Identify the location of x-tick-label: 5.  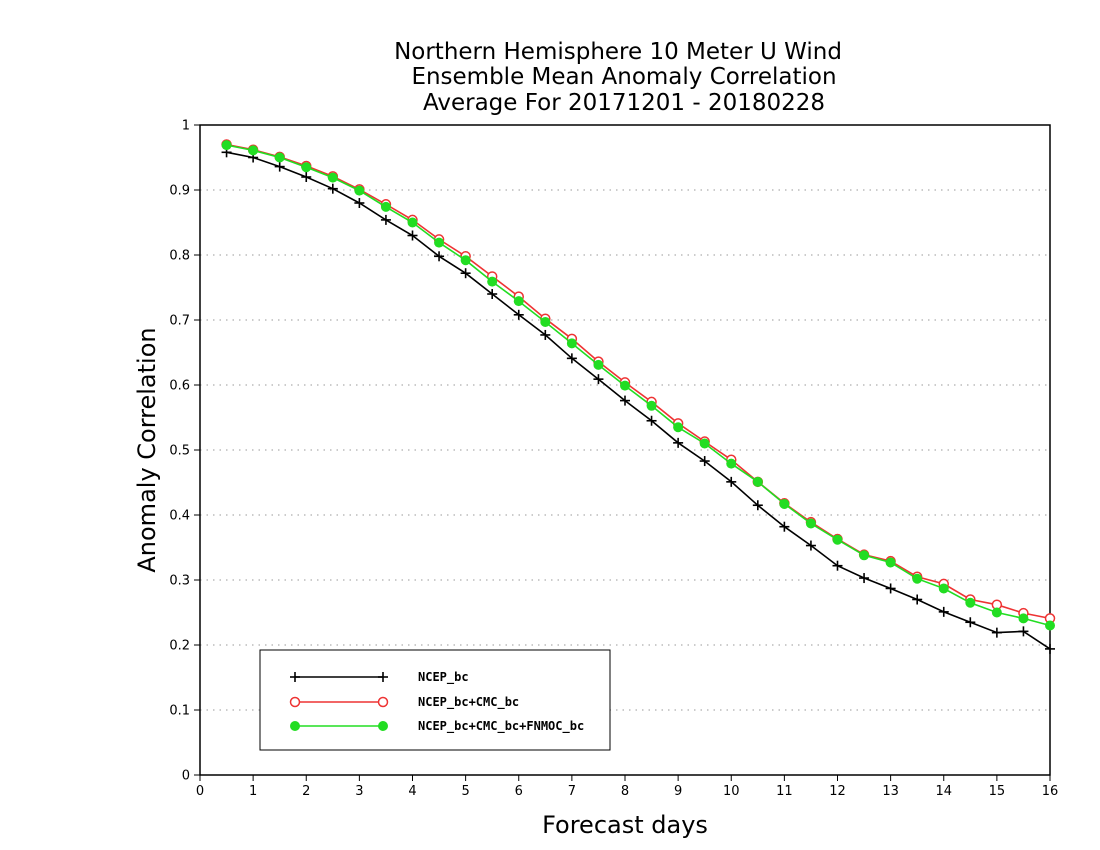
(465, 791).